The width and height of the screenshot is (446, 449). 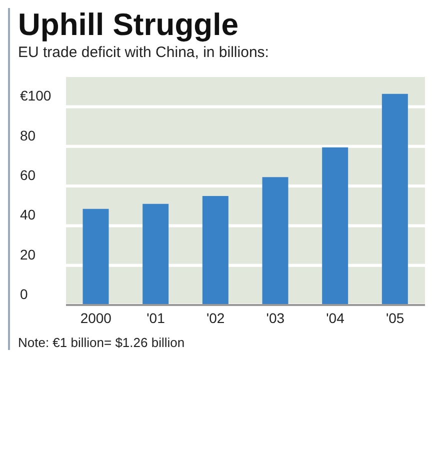 What do you see at coordinates (96, 318) in the screenshot?
I see `x-tick-label: 2000` at bounding box center [96, 318].